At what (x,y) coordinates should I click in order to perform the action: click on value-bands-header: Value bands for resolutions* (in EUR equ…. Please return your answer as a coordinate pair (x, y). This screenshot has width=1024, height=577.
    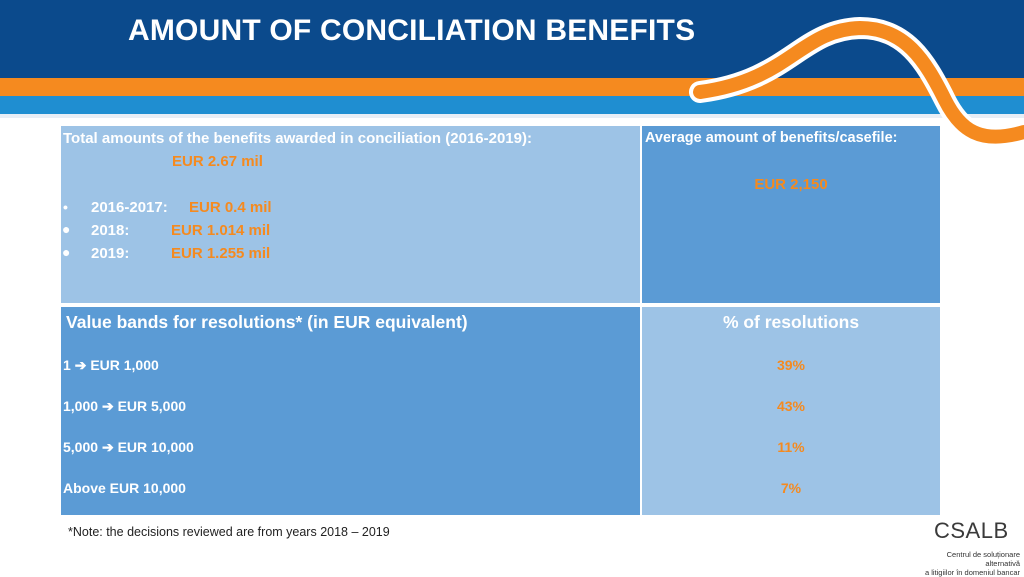
    Looking at the image, I should click on (267, 322).